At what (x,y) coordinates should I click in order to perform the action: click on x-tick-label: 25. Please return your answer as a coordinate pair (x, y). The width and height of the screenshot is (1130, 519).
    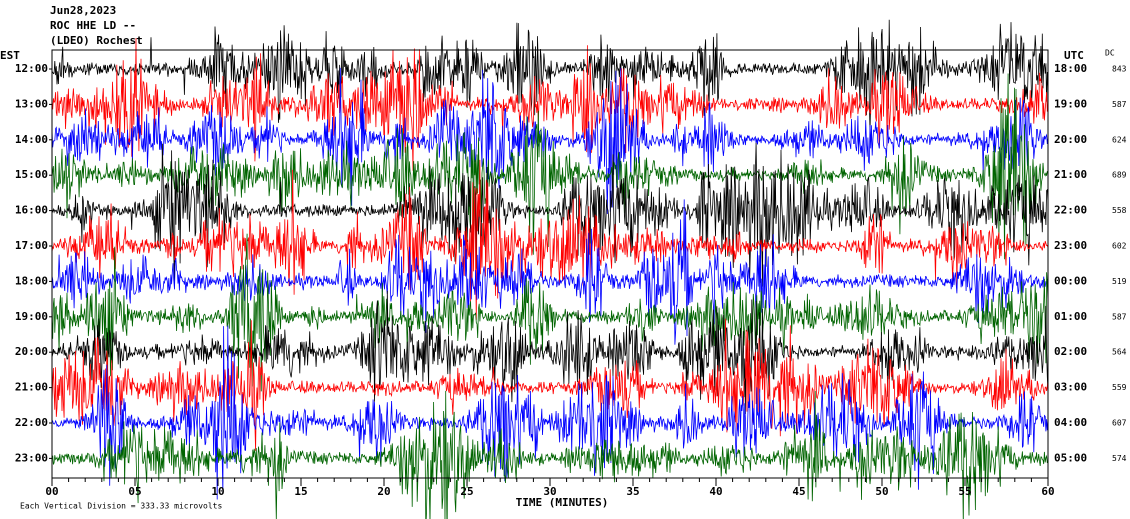
    Looking at the image, I should click on (466, 491).